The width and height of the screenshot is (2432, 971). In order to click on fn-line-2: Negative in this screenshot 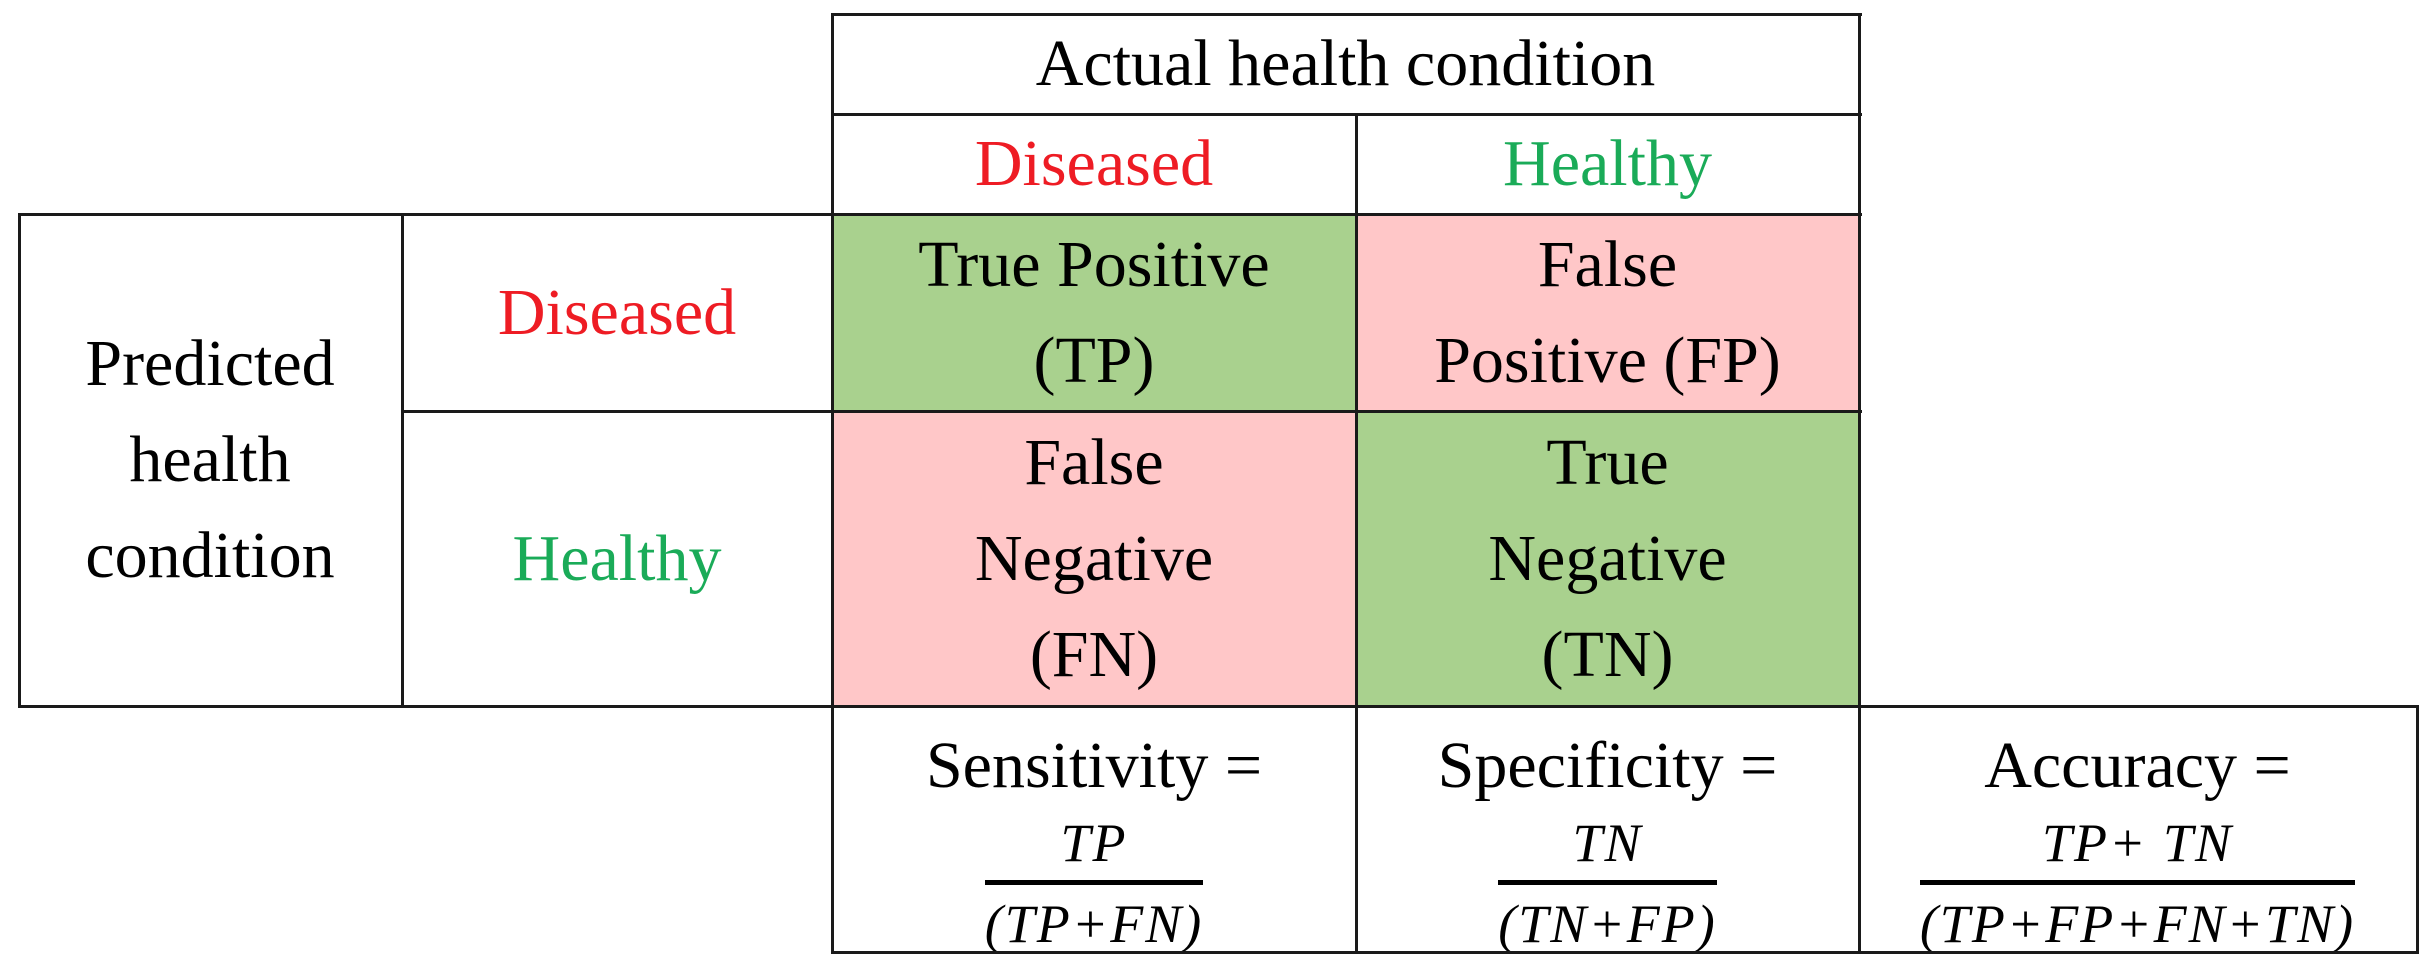, I will do `click(1094, 558)`.